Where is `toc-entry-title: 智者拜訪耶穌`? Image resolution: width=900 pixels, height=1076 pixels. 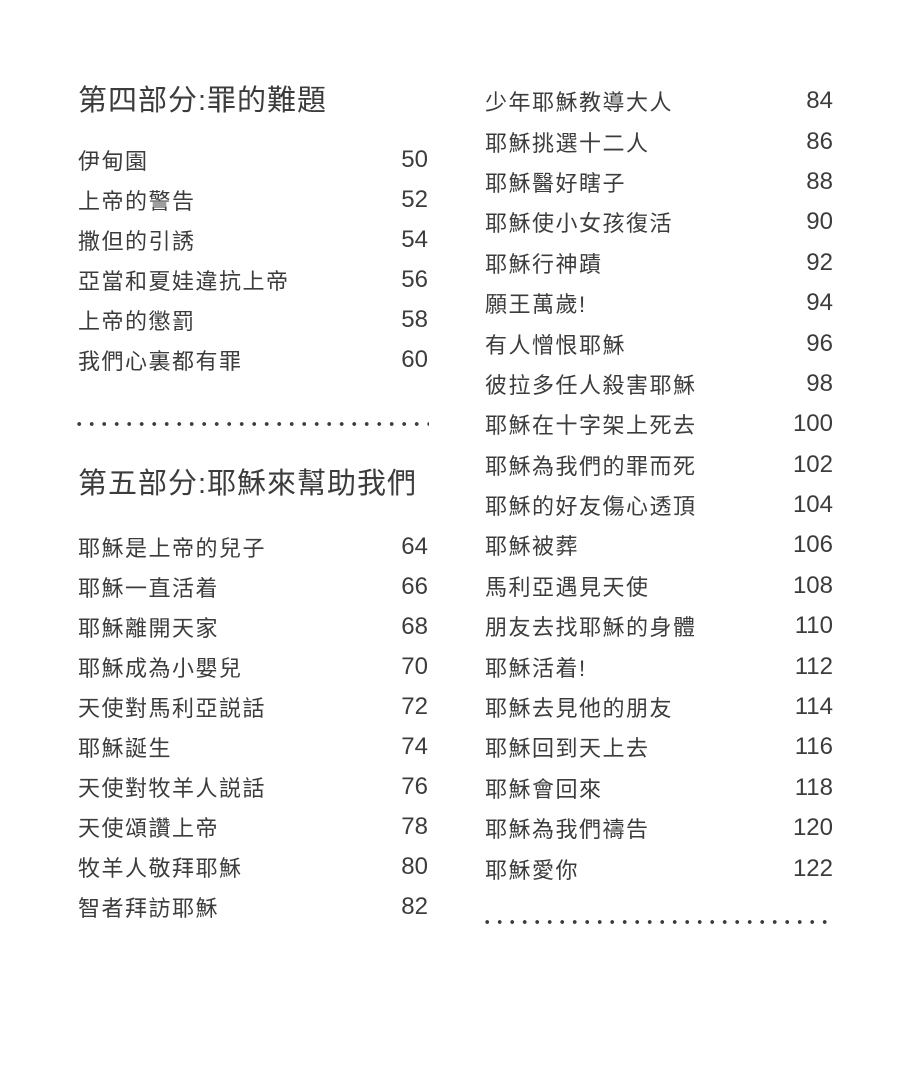
toc-entry-title: 智者拜訪耶穌 is located at coordinates (149, 908).